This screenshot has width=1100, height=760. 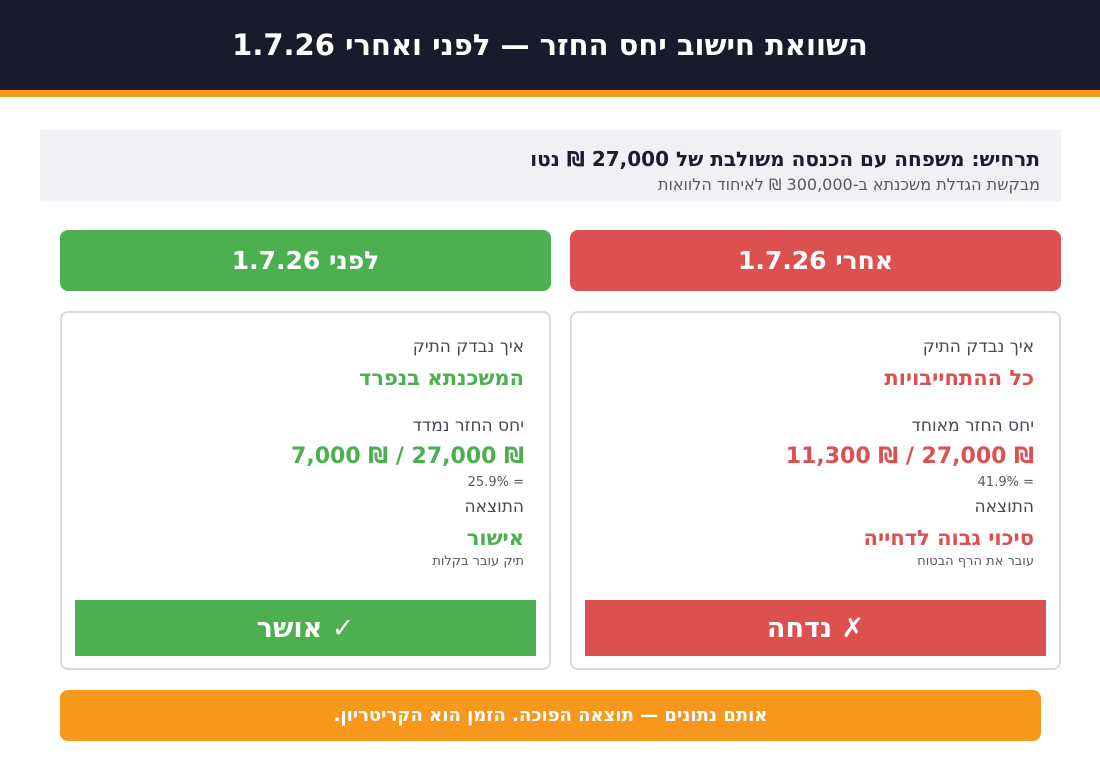 What do you see at coordinates (441, 378) in the screenshot?
I see `before-how-value: המשכנתא בנפרד` at bounding box center [441, 378].